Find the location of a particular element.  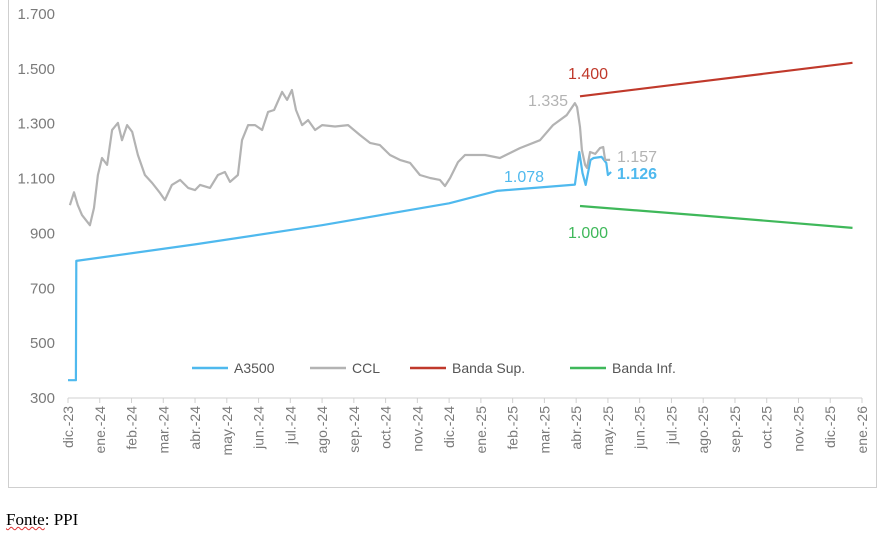

series-line-banda-inf is located at coordinates (716, 216).